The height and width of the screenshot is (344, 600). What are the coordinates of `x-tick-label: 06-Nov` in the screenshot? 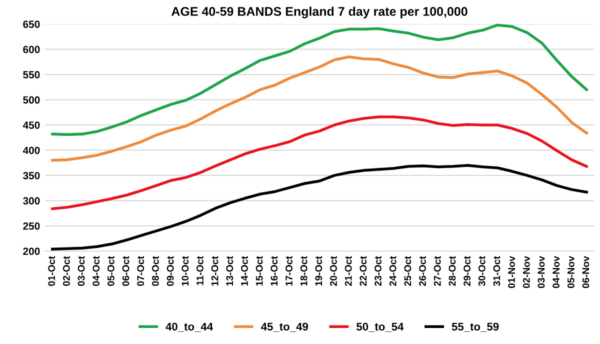 It's located at (586, 272).